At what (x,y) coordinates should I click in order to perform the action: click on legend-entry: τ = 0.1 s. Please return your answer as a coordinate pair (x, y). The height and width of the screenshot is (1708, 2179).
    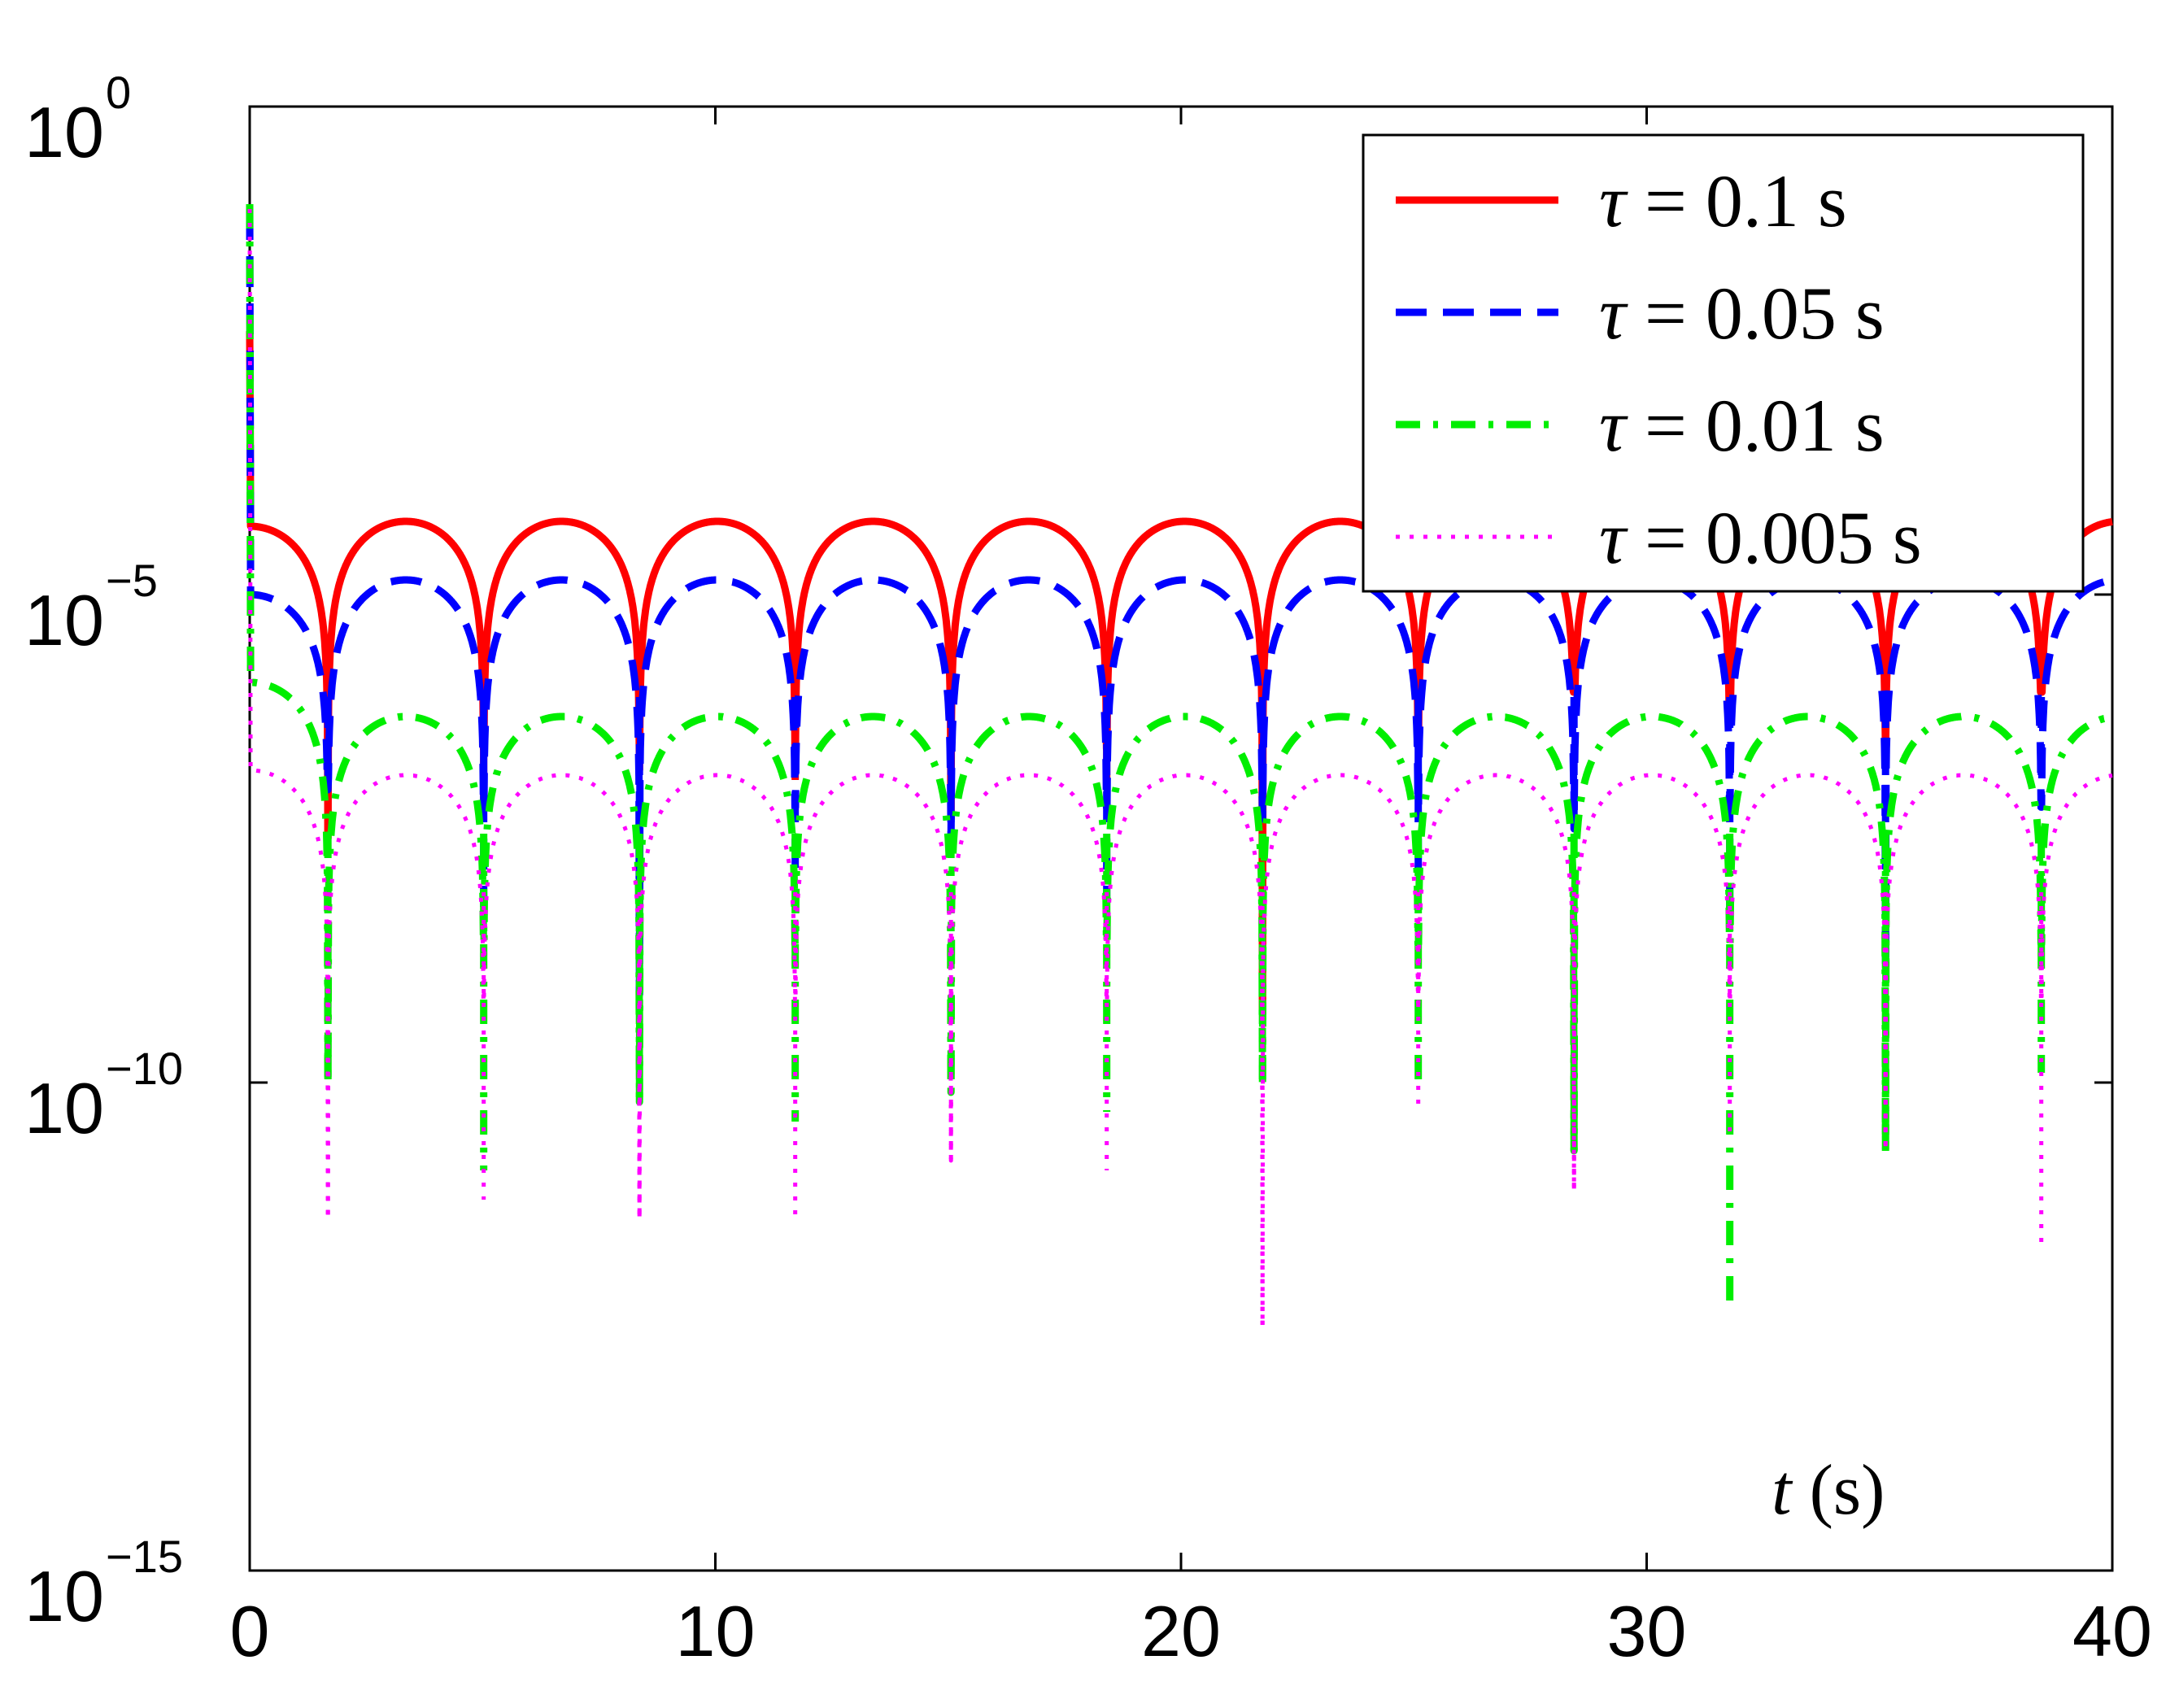
    Looking at the image, I should click on (1621, 200).